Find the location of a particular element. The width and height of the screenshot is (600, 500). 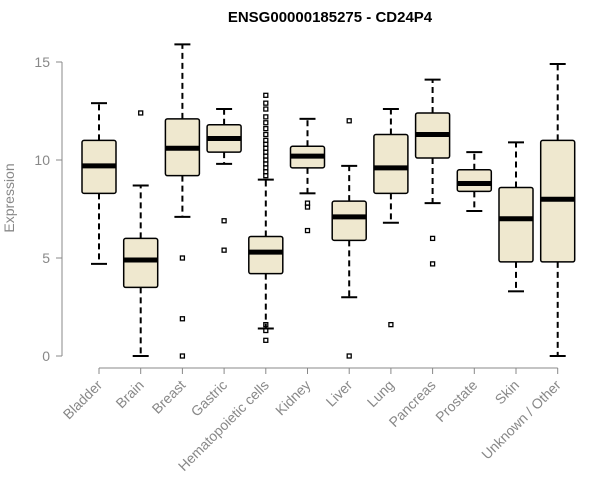

x-tick-label: Skin is located at coordinates (507, 392).